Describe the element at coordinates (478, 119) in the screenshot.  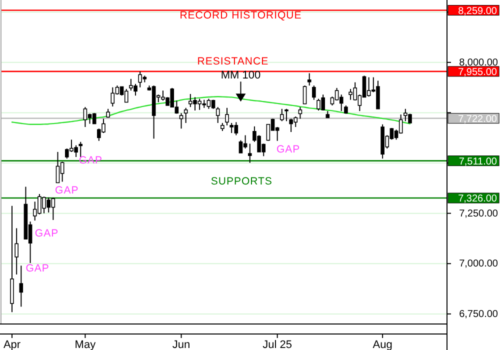
I see `ref-line-label: 7,722.00` at that location.